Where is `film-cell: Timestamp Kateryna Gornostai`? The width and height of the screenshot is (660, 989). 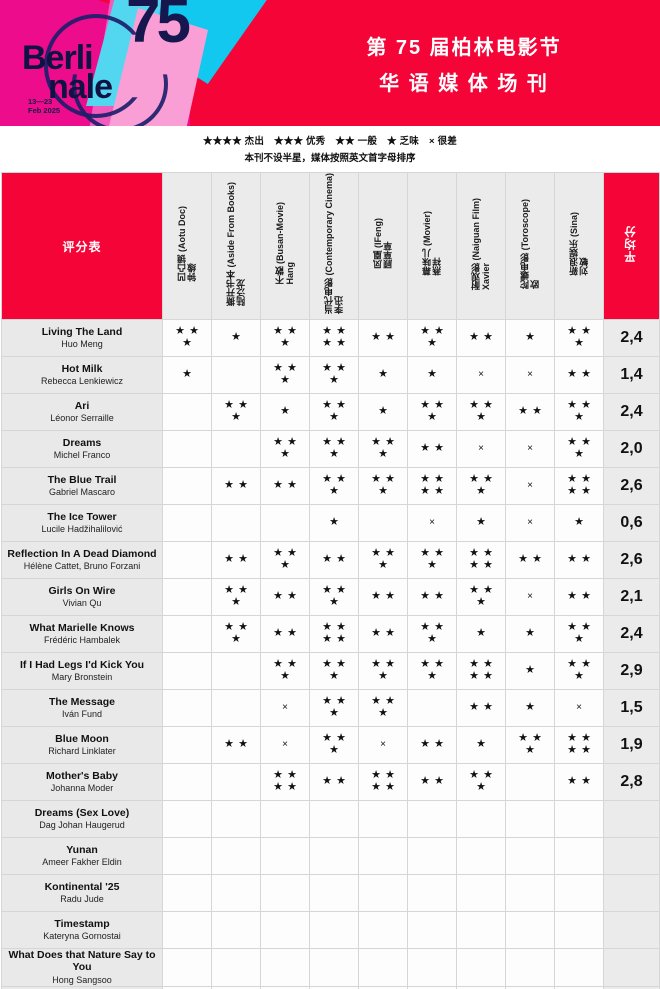
film-cell: Timestamp Kateryna Gornostai is located at coordinates (82, 930).